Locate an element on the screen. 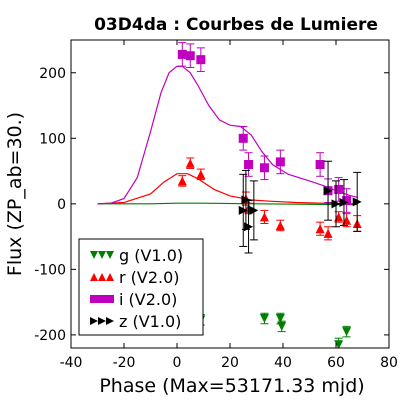  x-tick-label: 0 is located at coordinates (177, 363).